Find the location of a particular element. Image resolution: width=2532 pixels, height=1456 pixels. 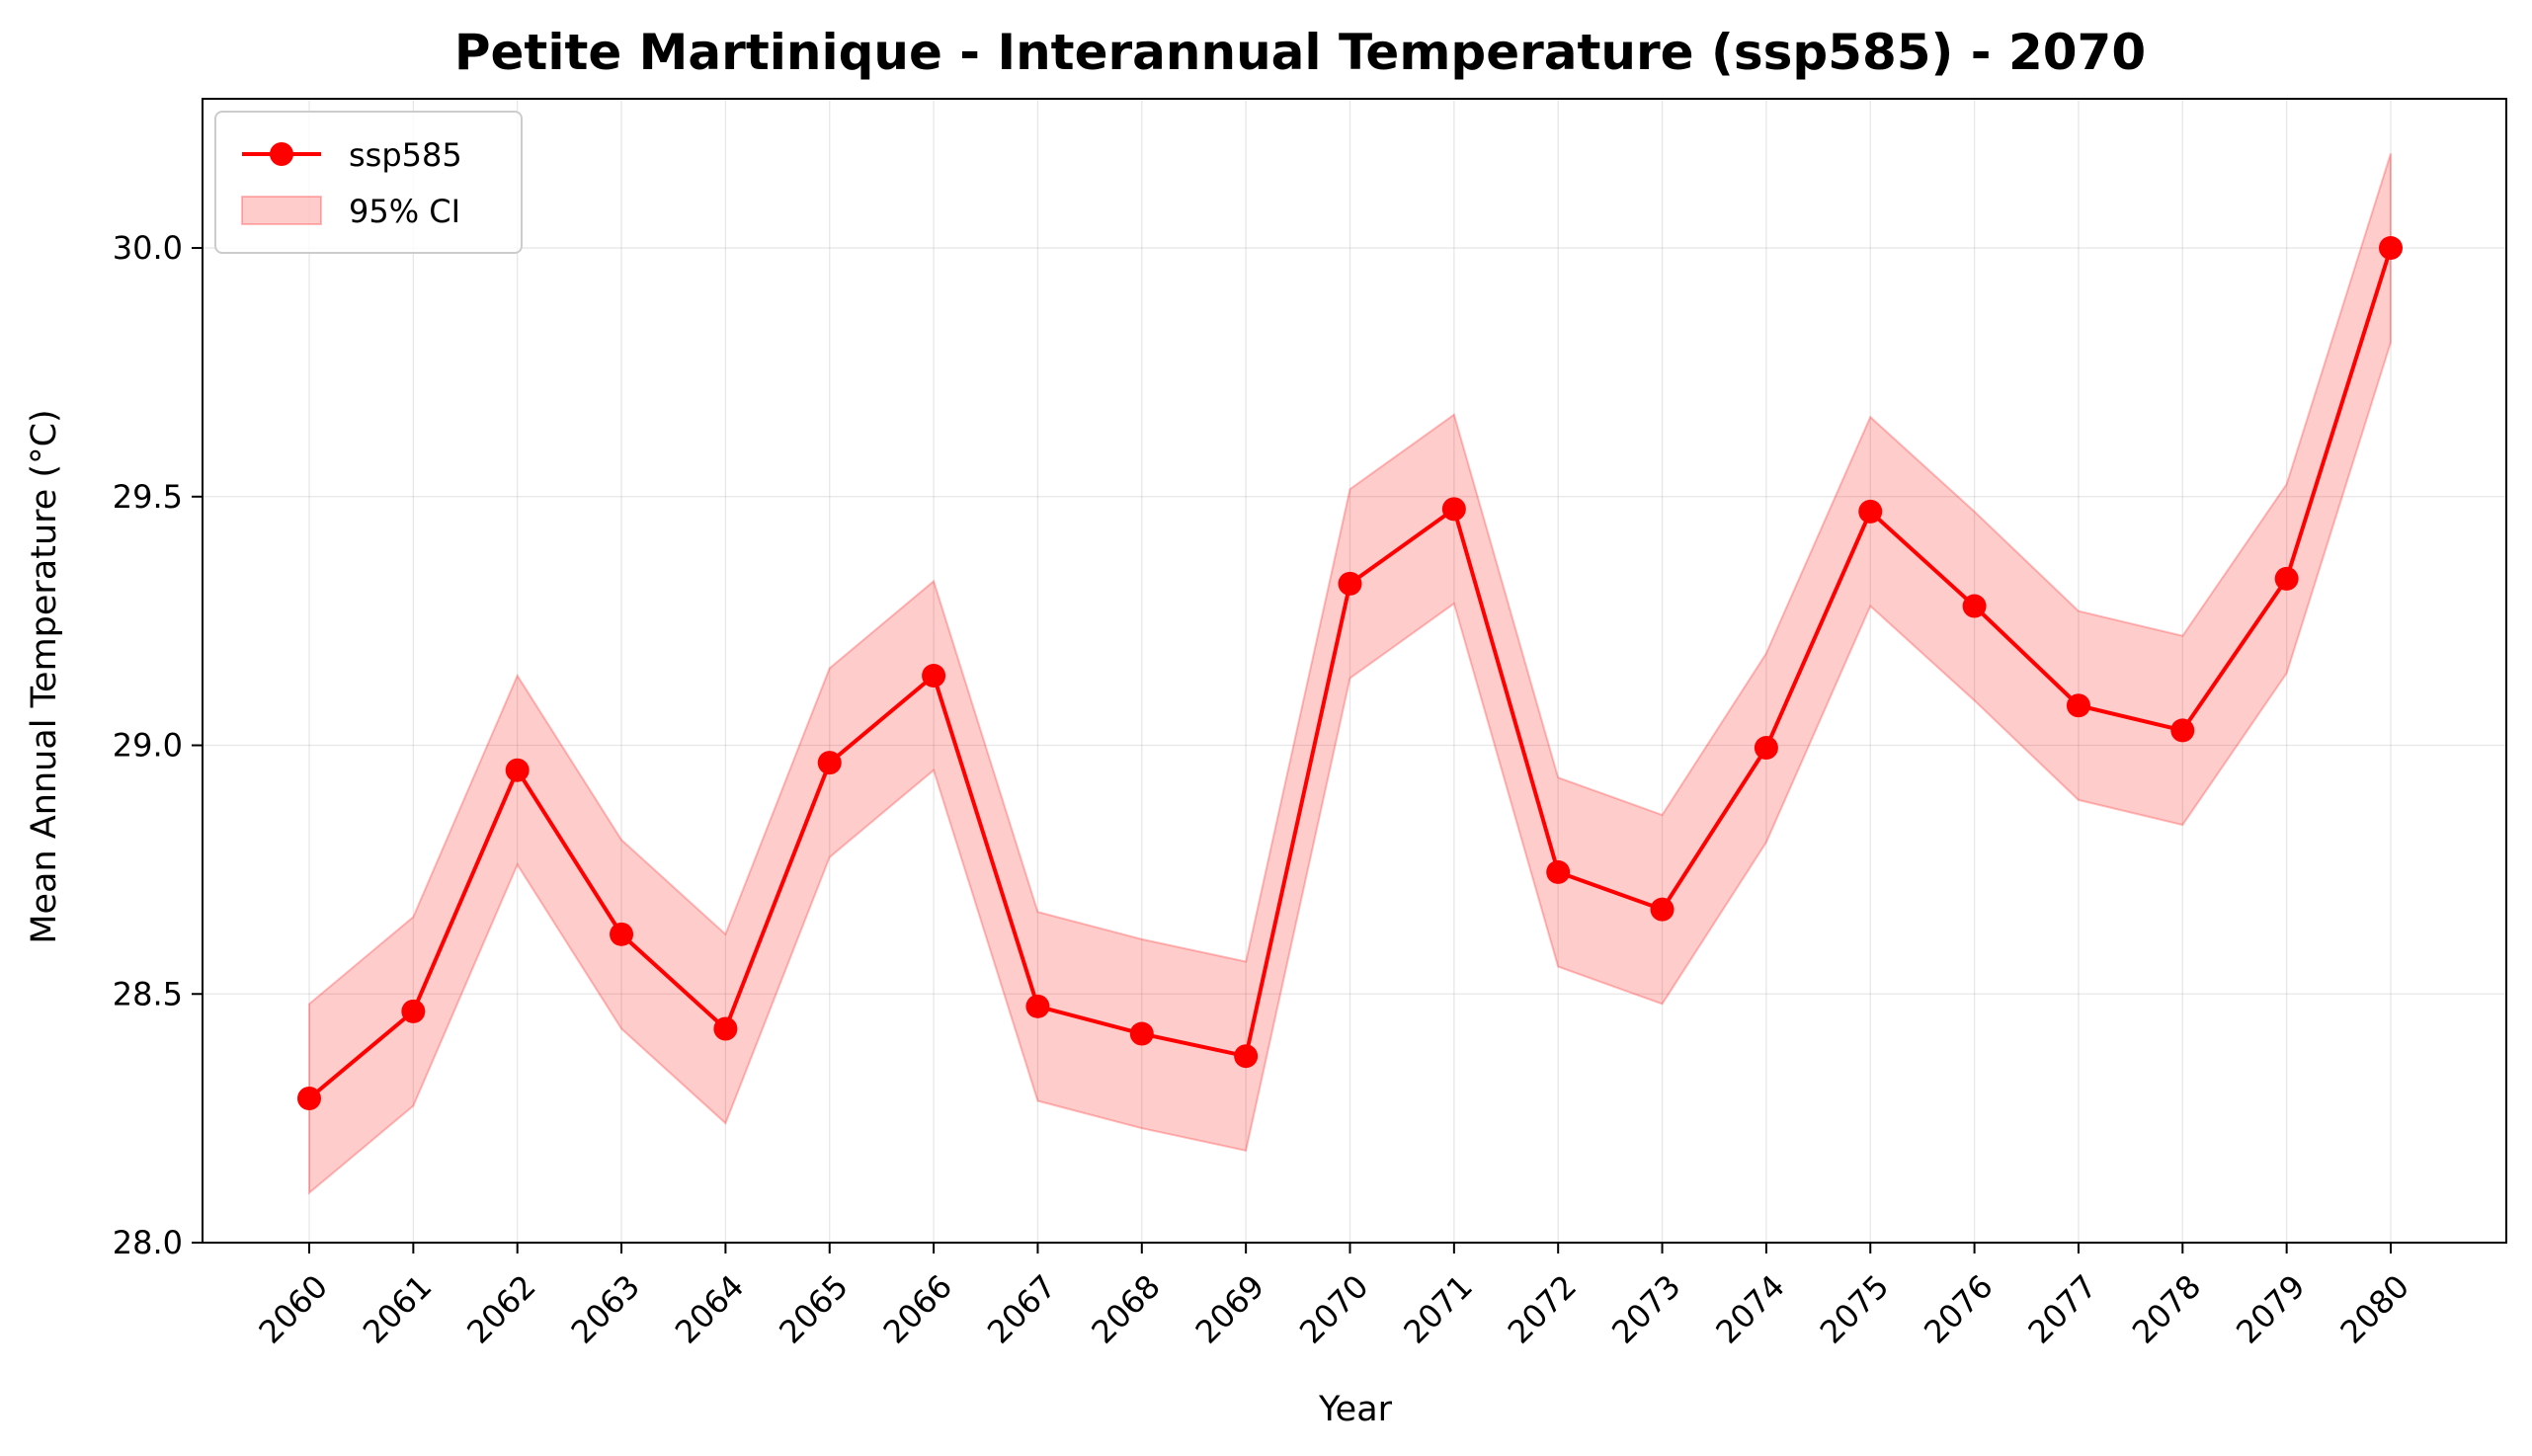

x-tick-label: 2067 is located at coordinates (1021, 1308).